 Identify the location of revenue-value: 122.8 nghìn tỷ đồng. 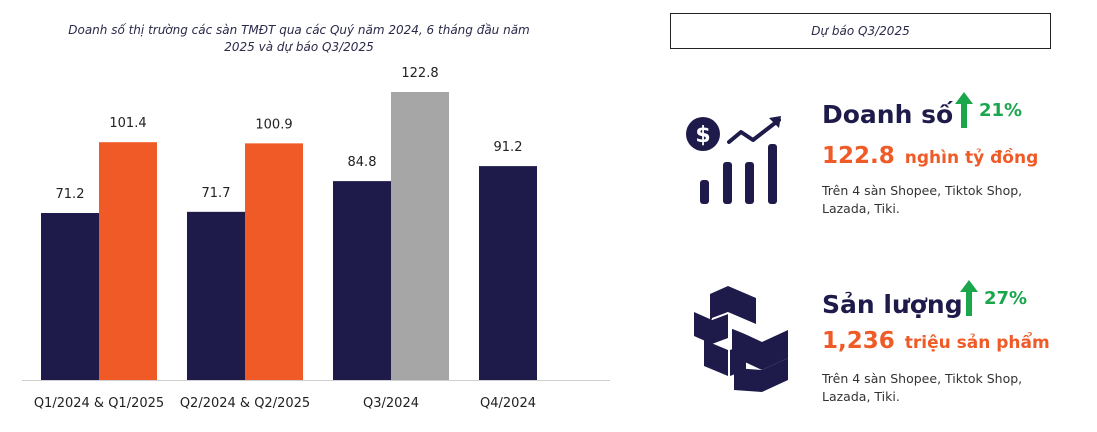
(930, 156).